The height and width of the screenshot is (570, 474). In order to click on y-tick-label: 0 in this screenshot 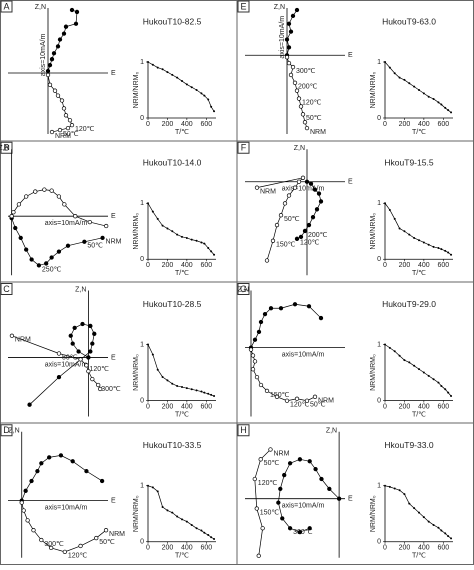, I will do `click(379, 118)`.